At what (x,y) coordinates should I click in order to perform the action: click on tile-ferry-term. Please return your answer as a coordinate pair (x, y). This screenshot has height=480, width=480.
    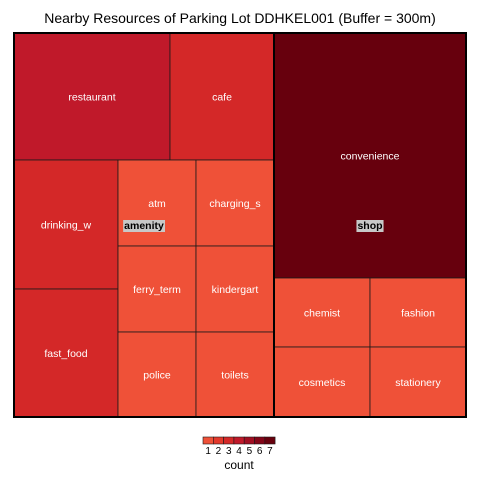
    Looking at the image, I should click on (157, 289).